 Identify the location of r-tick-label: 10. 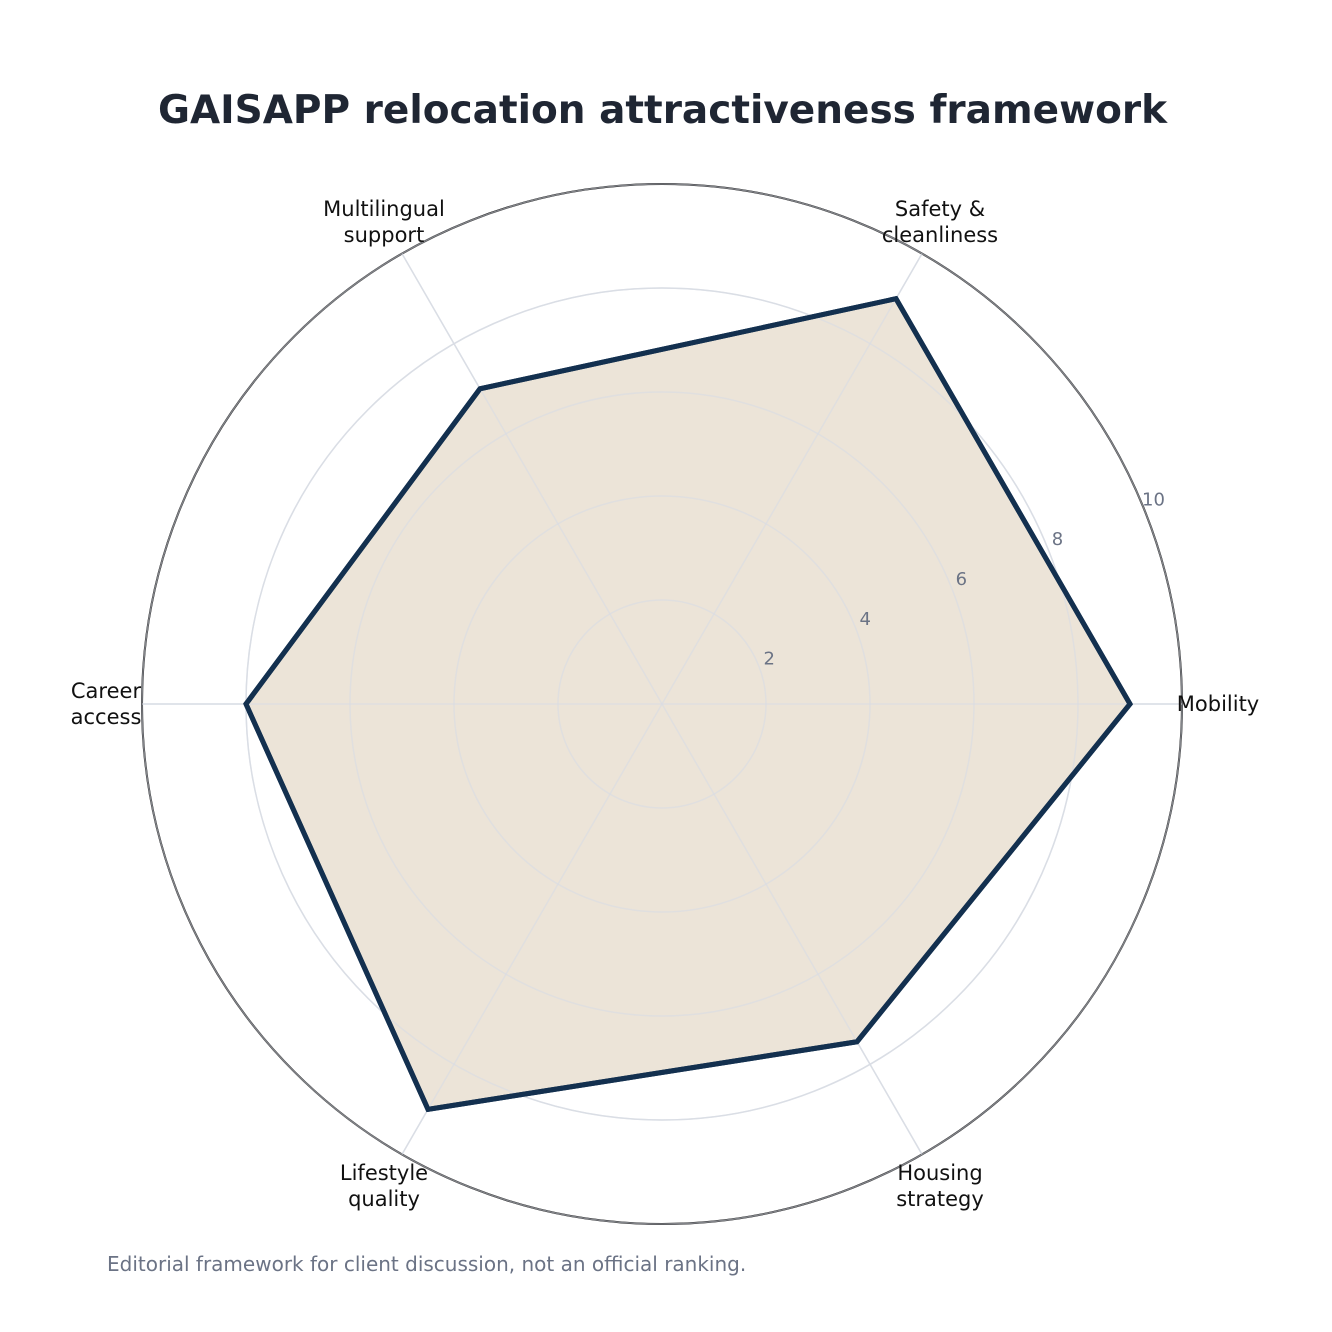
(1153, 499).